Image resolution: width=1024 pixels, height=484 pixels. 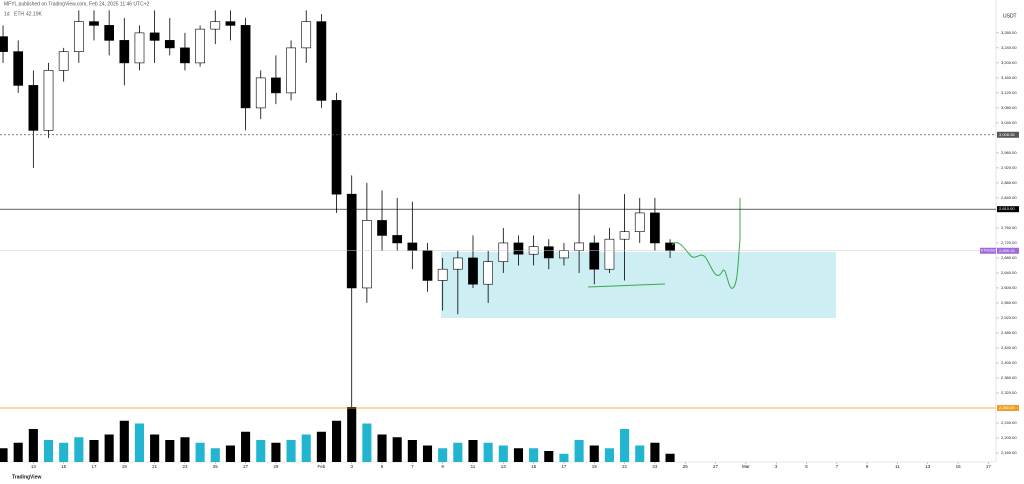 I want to click on x-tick-label: Feb, so click(x=322, y=466).